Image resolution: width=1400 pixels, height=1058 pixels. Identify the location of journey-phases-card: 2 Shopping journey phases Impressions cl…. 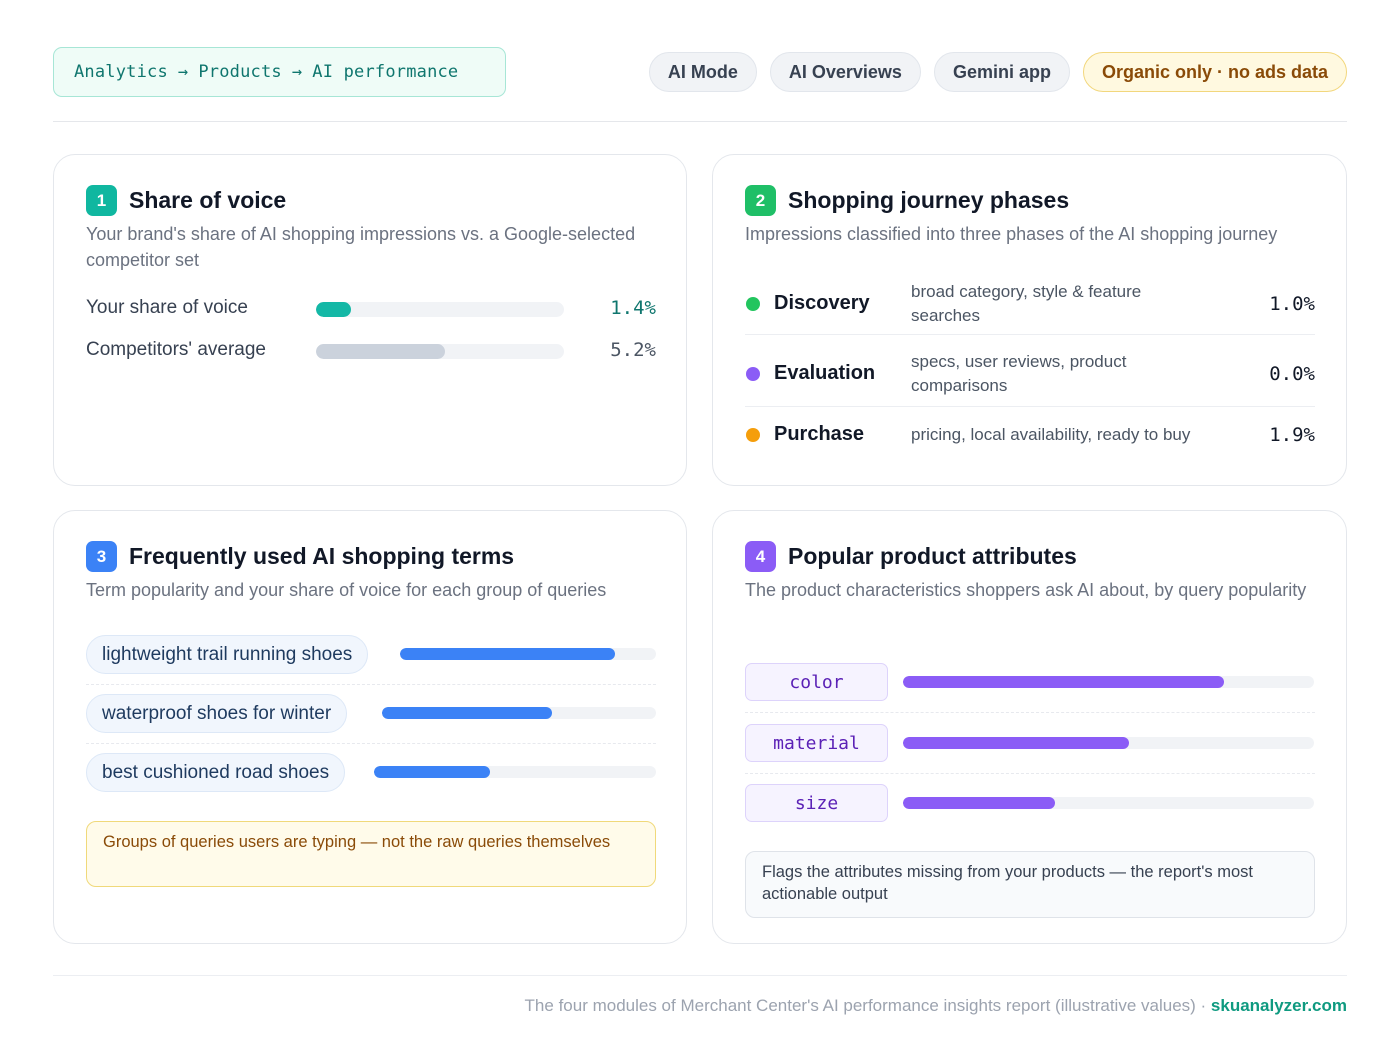
(1029, 320).